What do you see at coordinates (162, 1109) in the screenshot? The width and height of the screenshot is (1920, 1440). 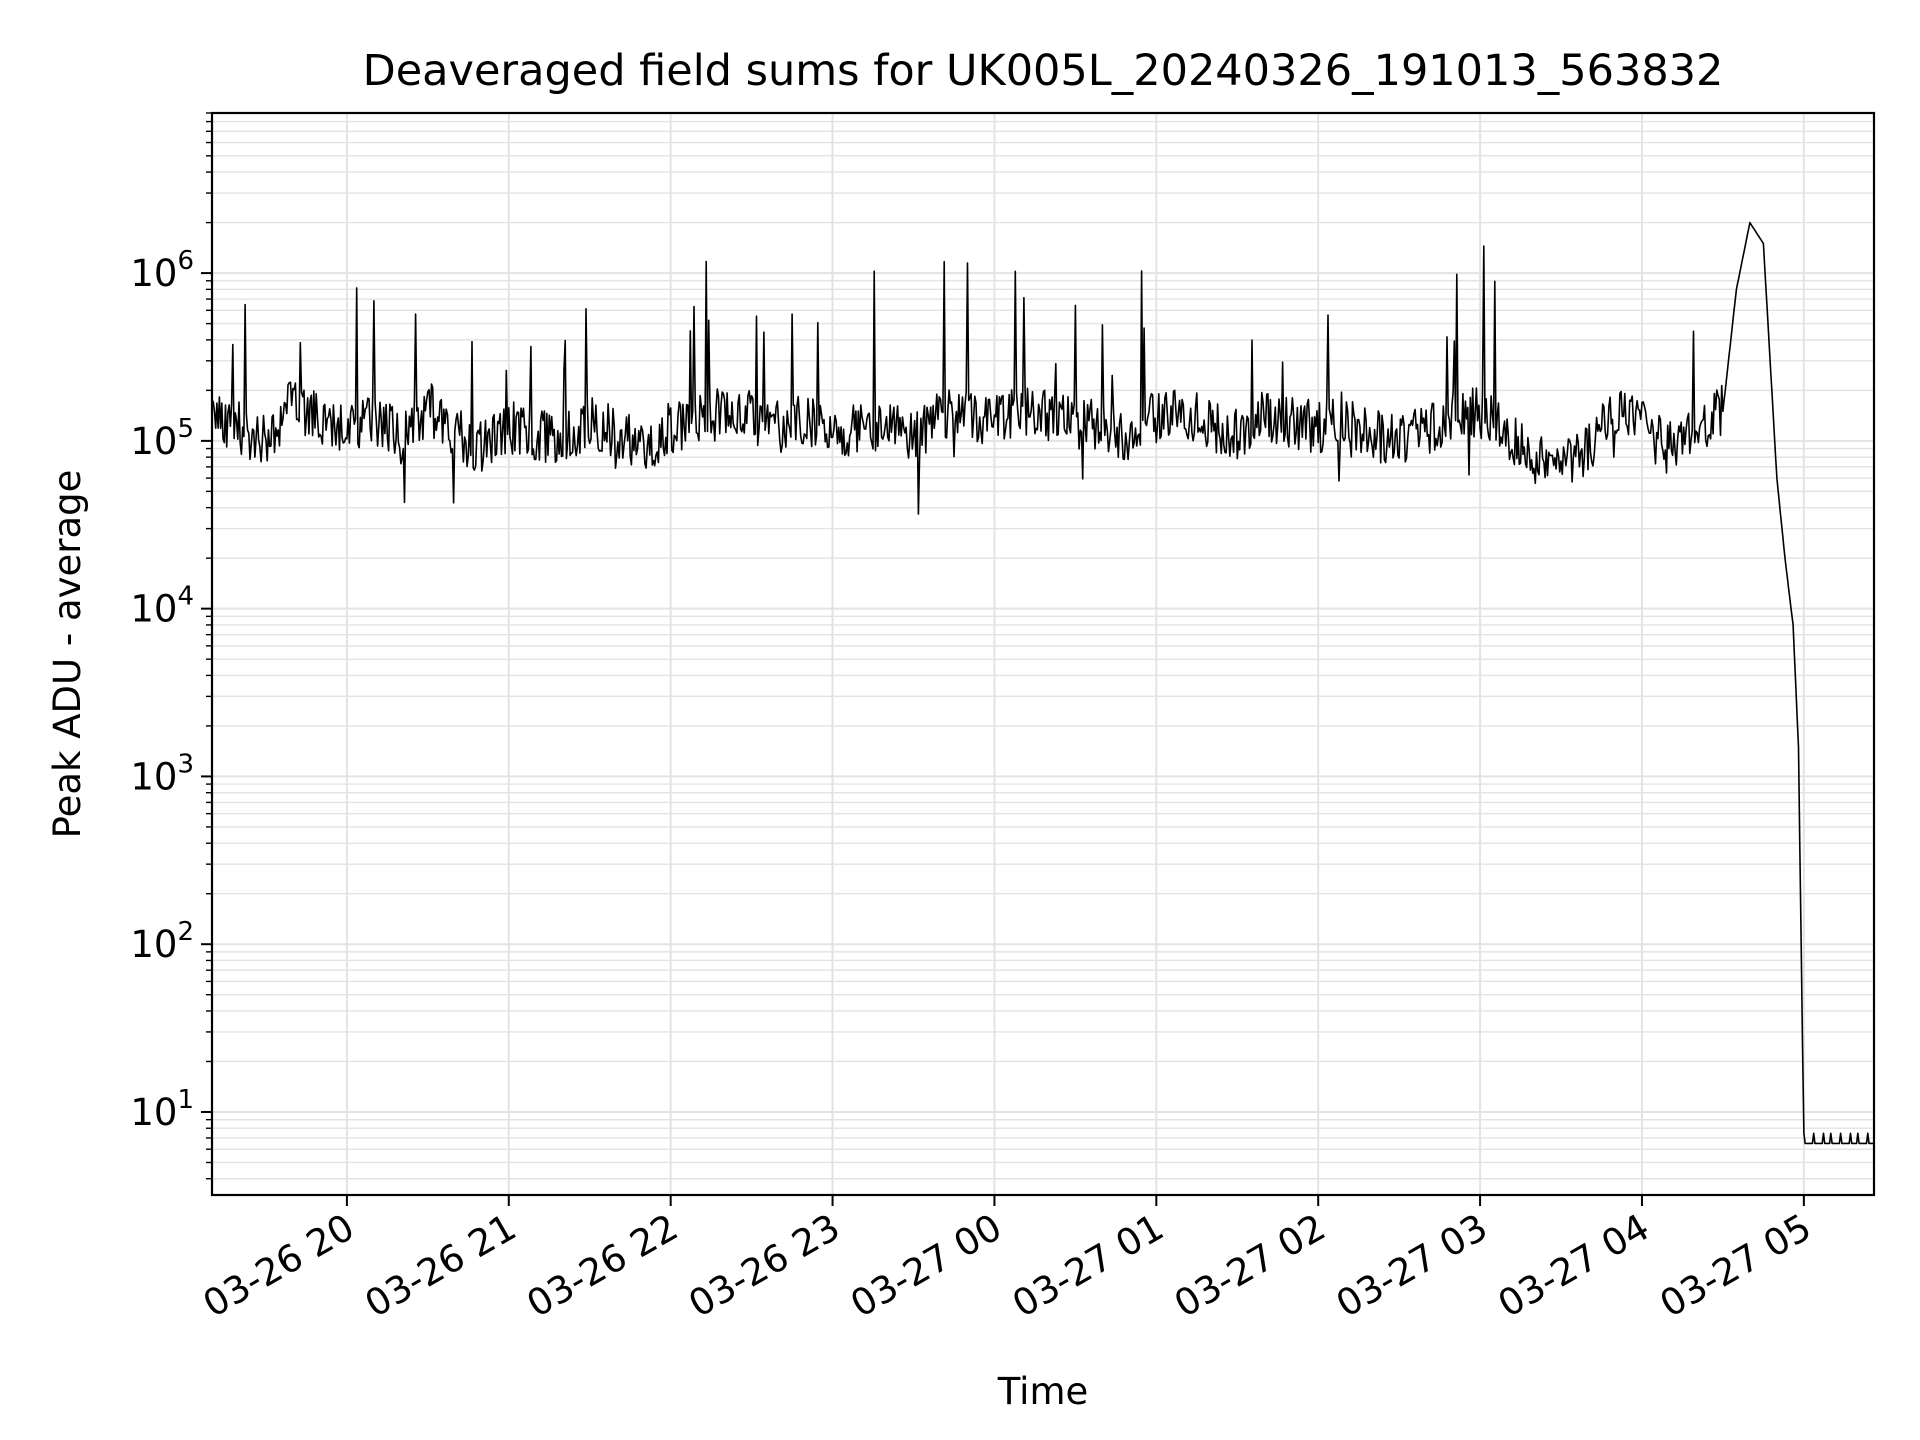 I see `y-tick-label: 10¹` at bounding box center [162, 1109].